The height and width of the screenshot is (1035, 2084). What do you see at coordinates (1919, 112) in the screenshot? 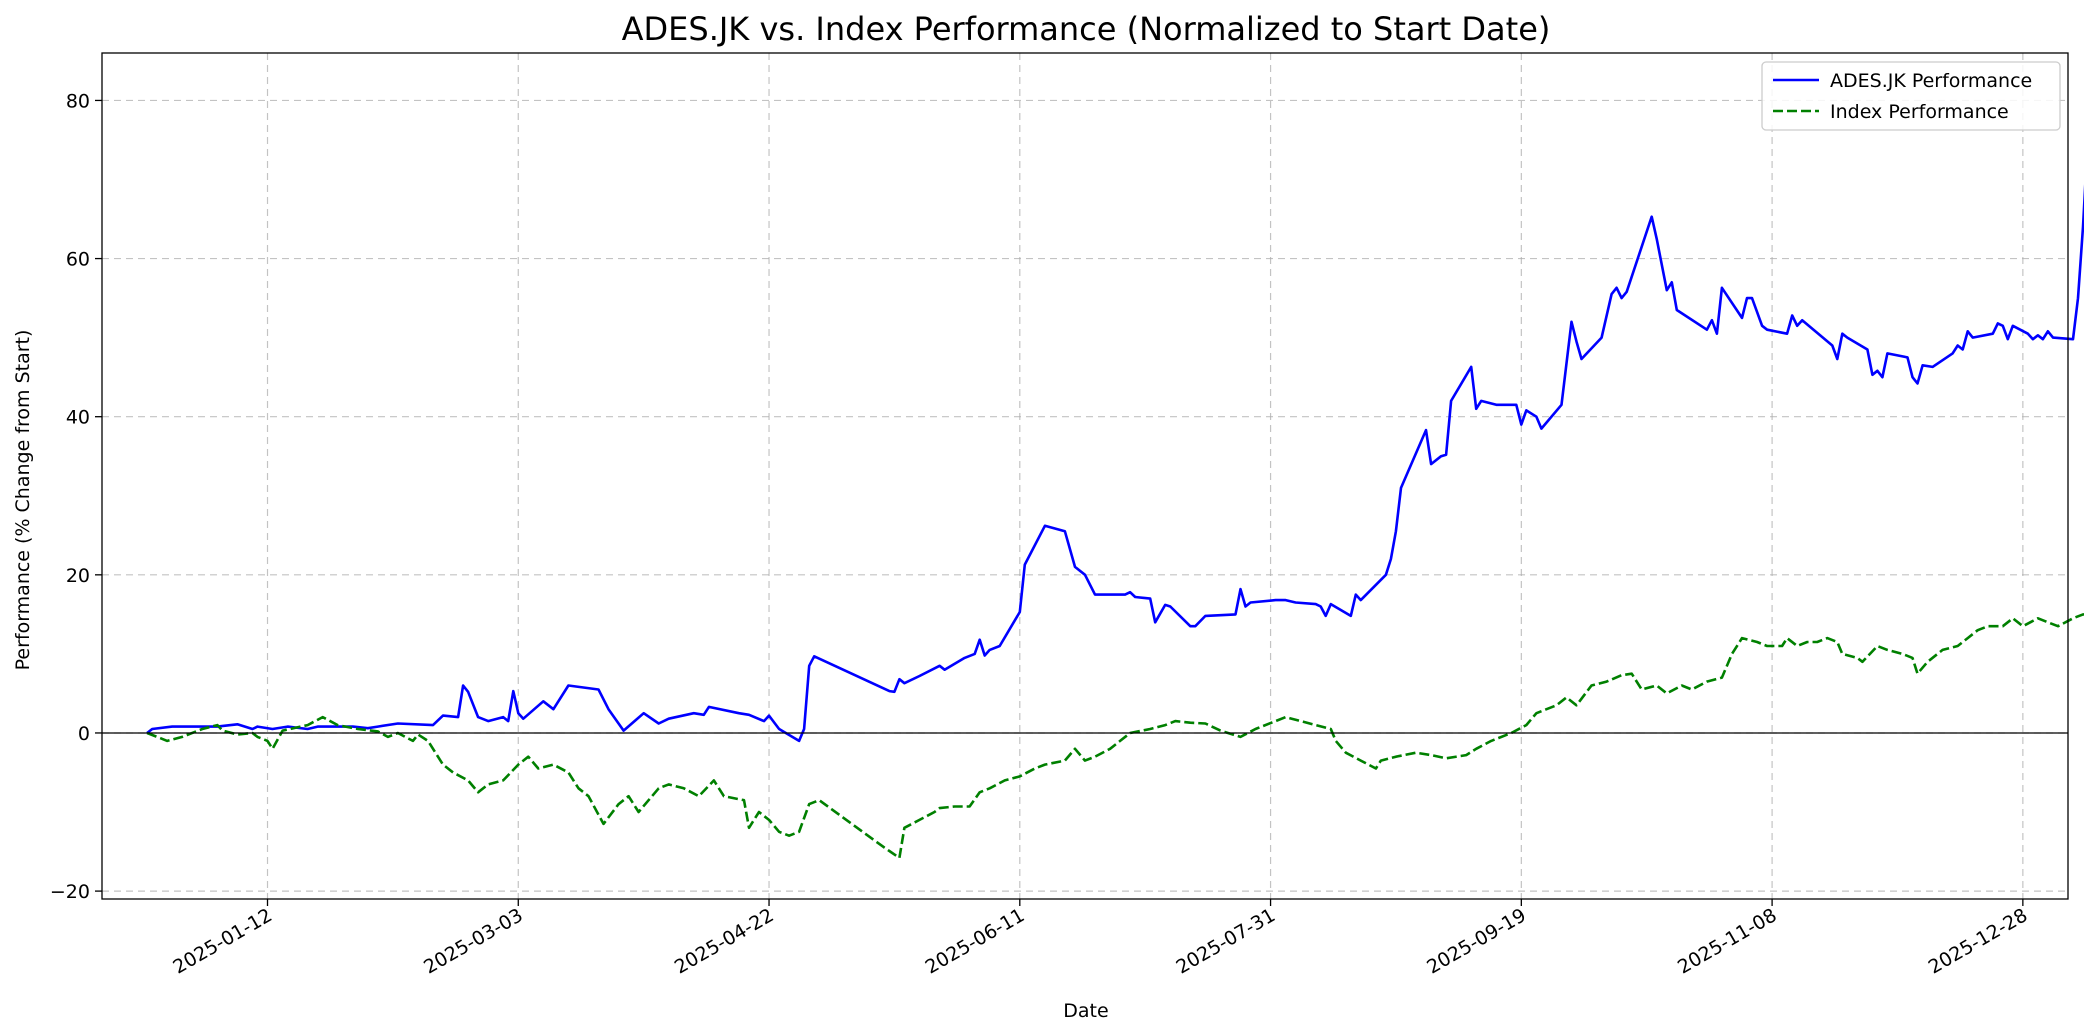
I see `legend-label-index: Index Performance` at bounding box center [1919, 112].